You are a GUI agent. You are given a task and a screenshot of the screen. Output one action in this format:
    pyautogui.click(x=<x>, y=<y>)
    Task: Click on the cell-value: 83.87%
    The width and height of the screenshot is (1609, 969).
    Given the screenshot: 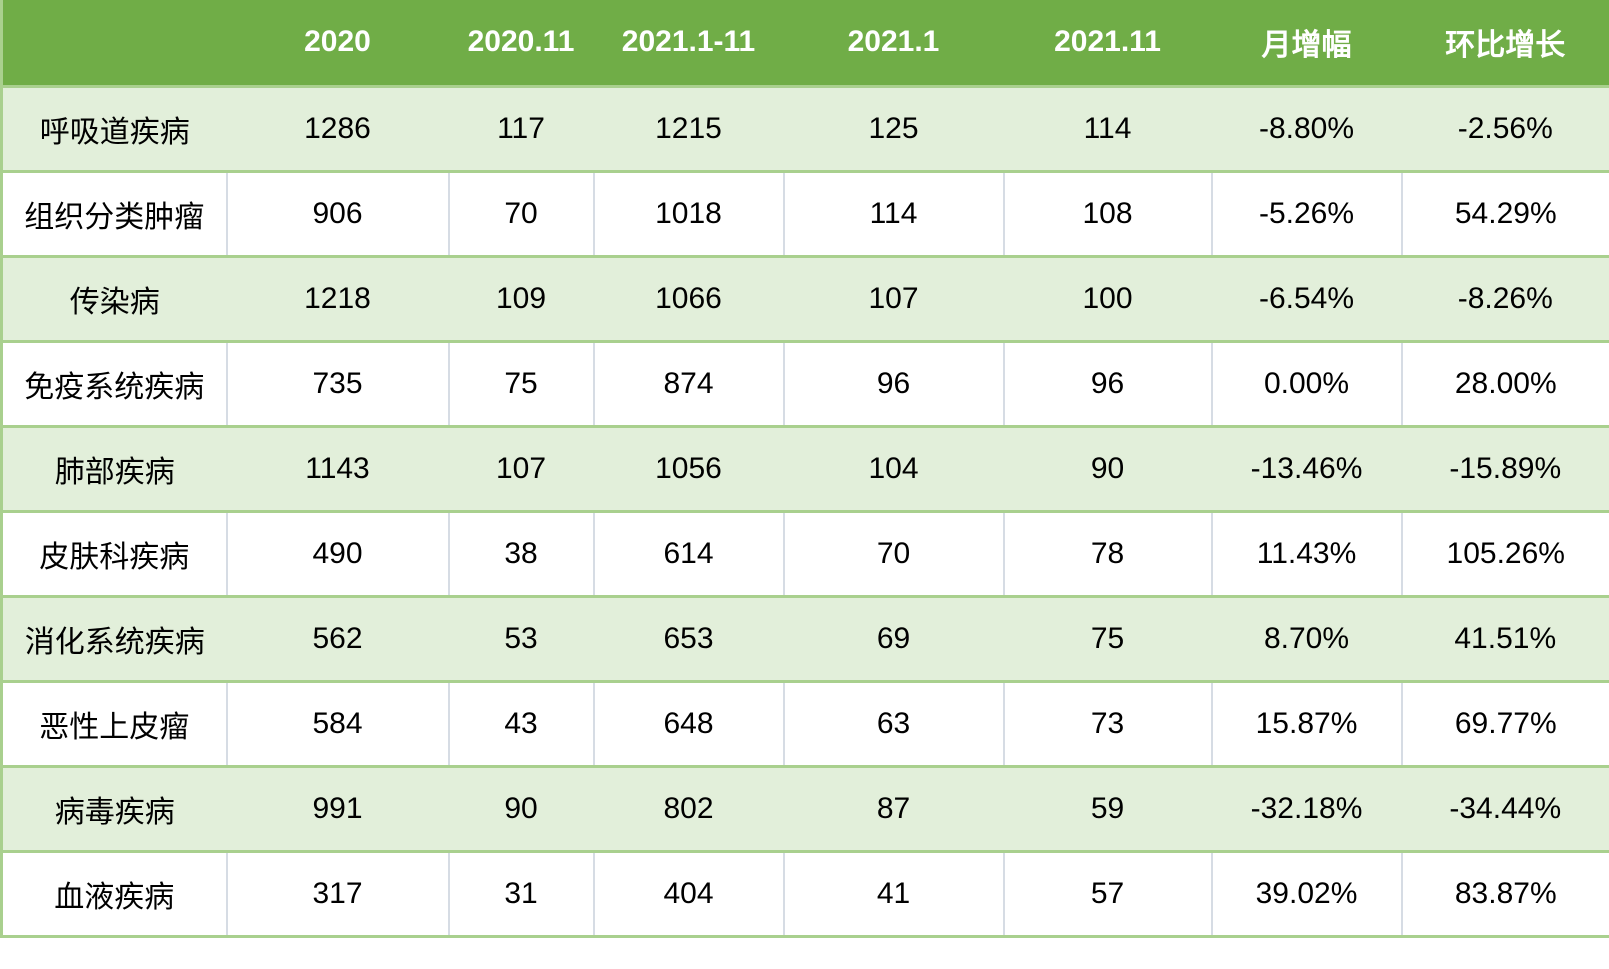 What is the action you would take?
    pyautogui.click(x=1504, y=893)
    